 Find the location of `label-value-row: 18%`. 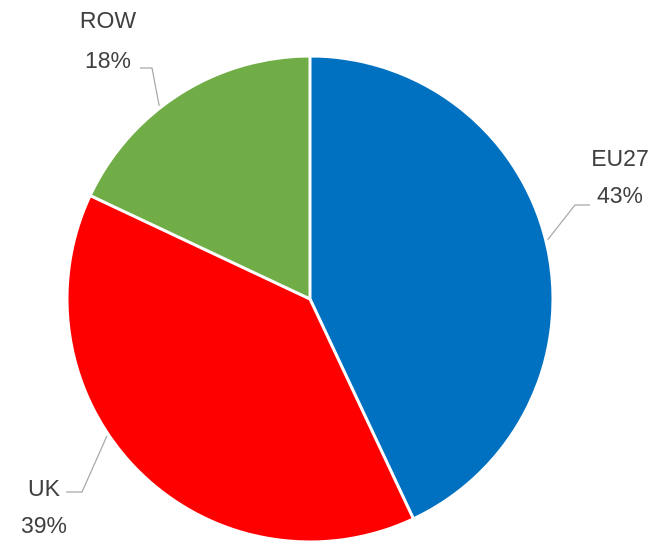

label-value-row: 18% is located at coordinates (108, 60).